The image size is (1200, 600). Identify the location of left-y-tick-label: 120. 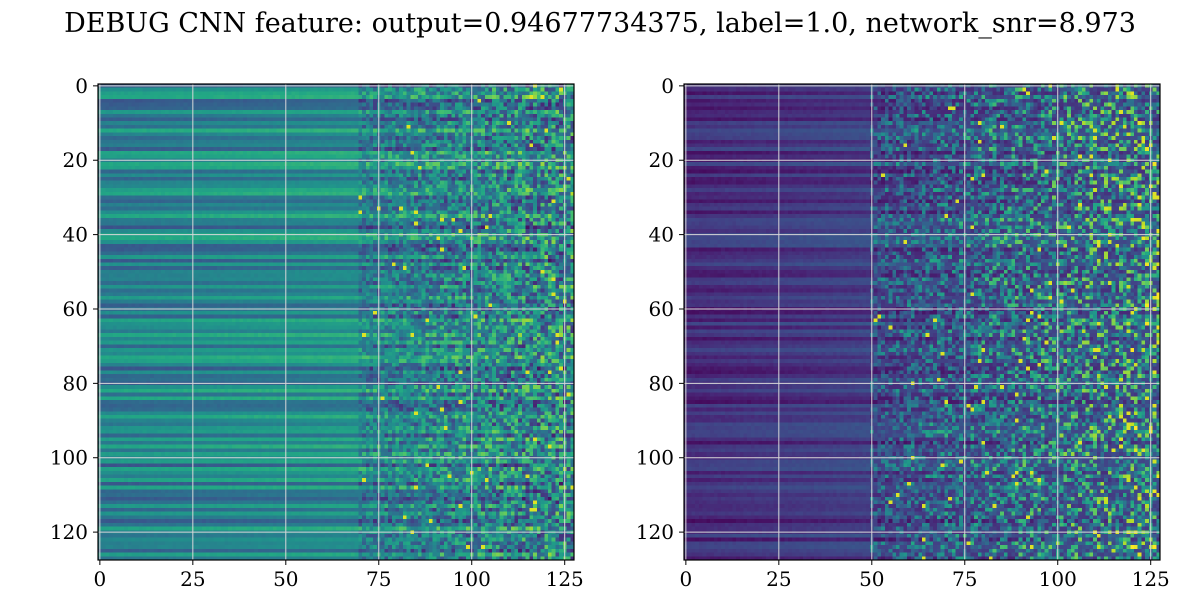
(69, 532).